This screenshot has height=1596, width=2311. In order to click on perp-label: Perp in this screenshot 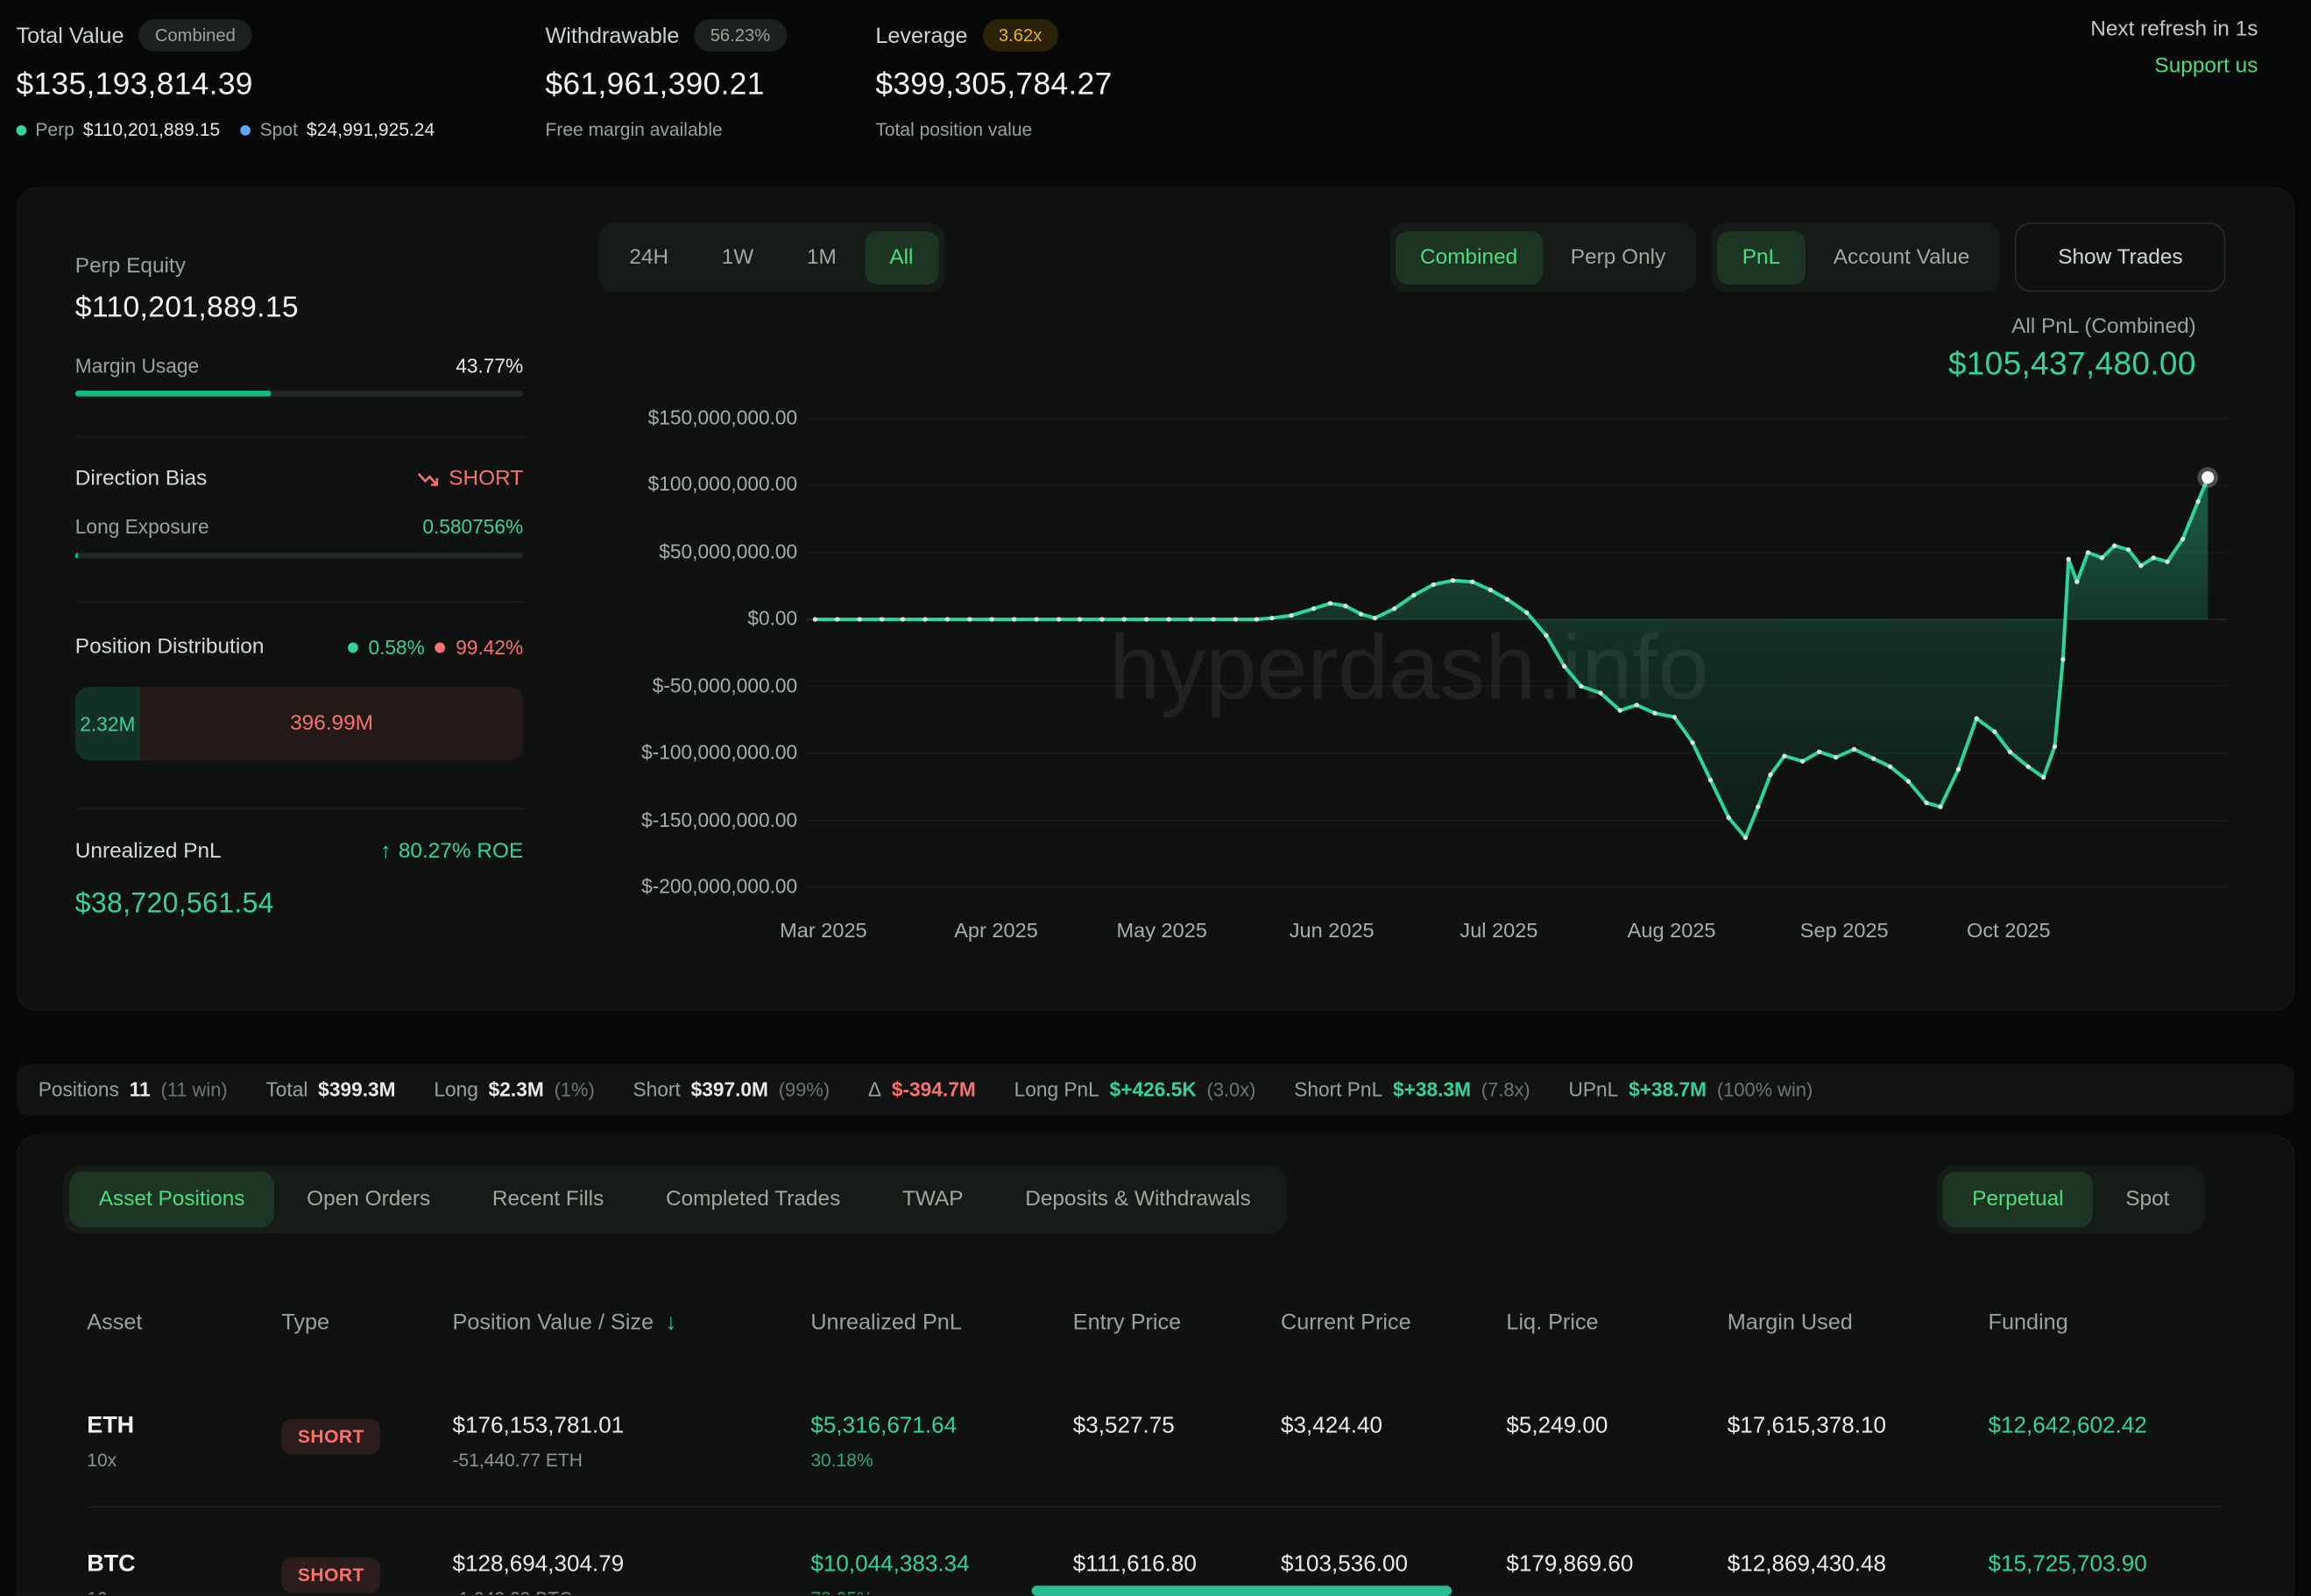, I will do `click(55, 129)`.